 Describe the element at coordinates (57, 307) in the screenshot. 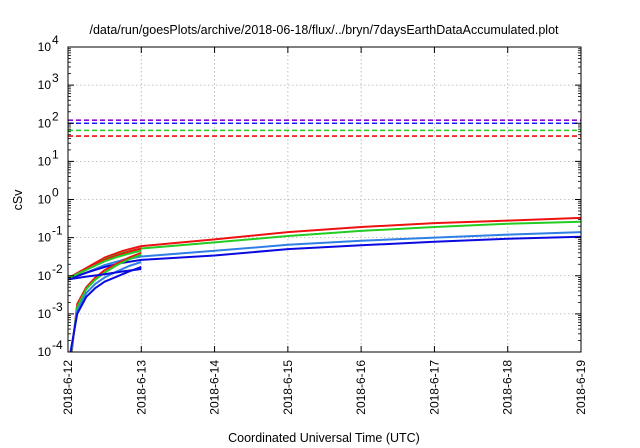

I see `y-tick-exponent: -3` at that location.